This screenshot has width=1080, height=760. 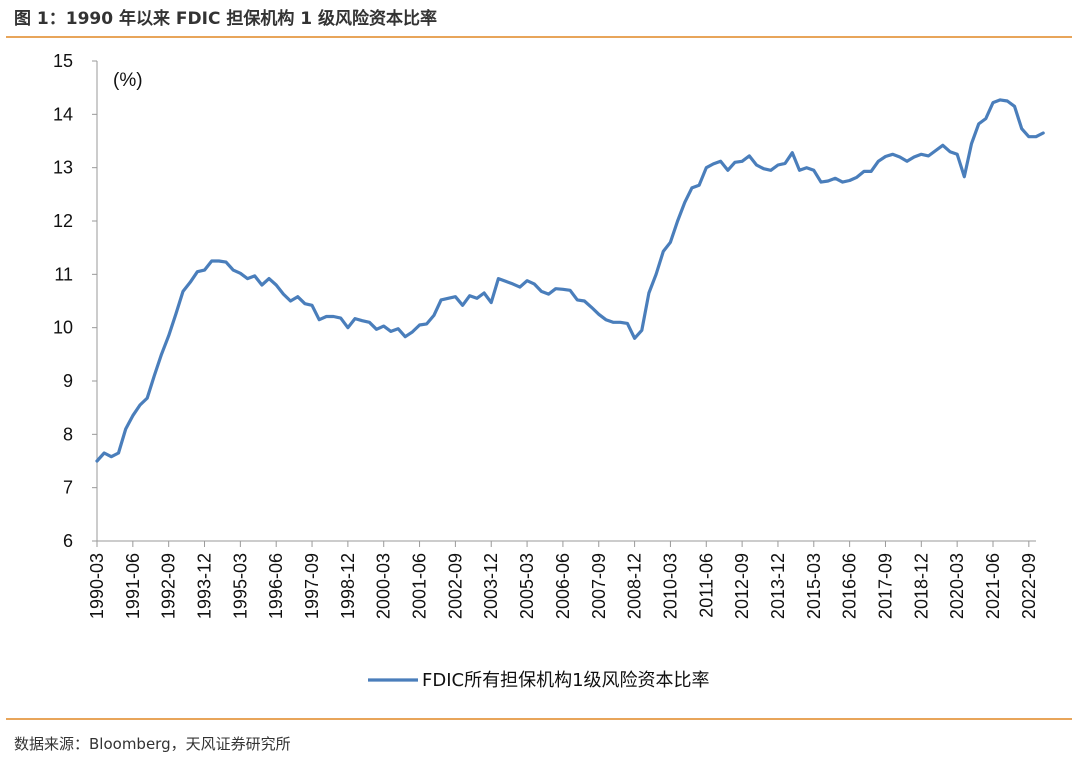 What do you see at coordinates (97, 586) in the screenshot?
I see `x-tick-label: 1990-03` at bounding box center [97, 586].